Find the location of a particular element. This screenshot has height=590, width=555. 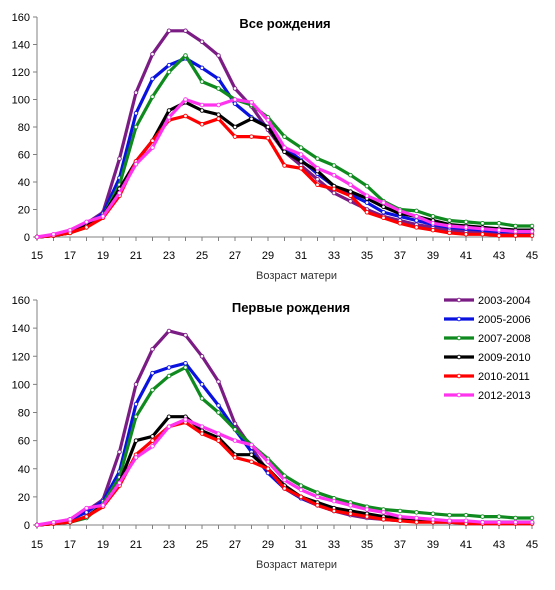

x-tick-label: 37 is located at coordinates (400, 545).